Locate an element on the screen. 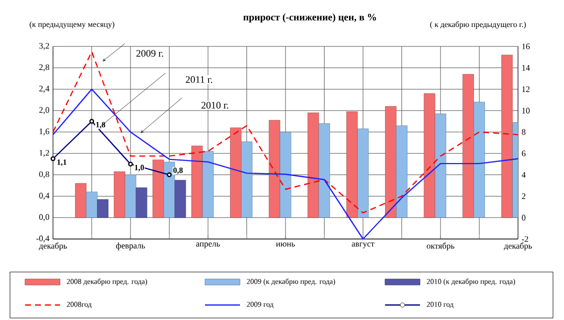  y2-tick-label: 6 is located at coordinates (524, 153).